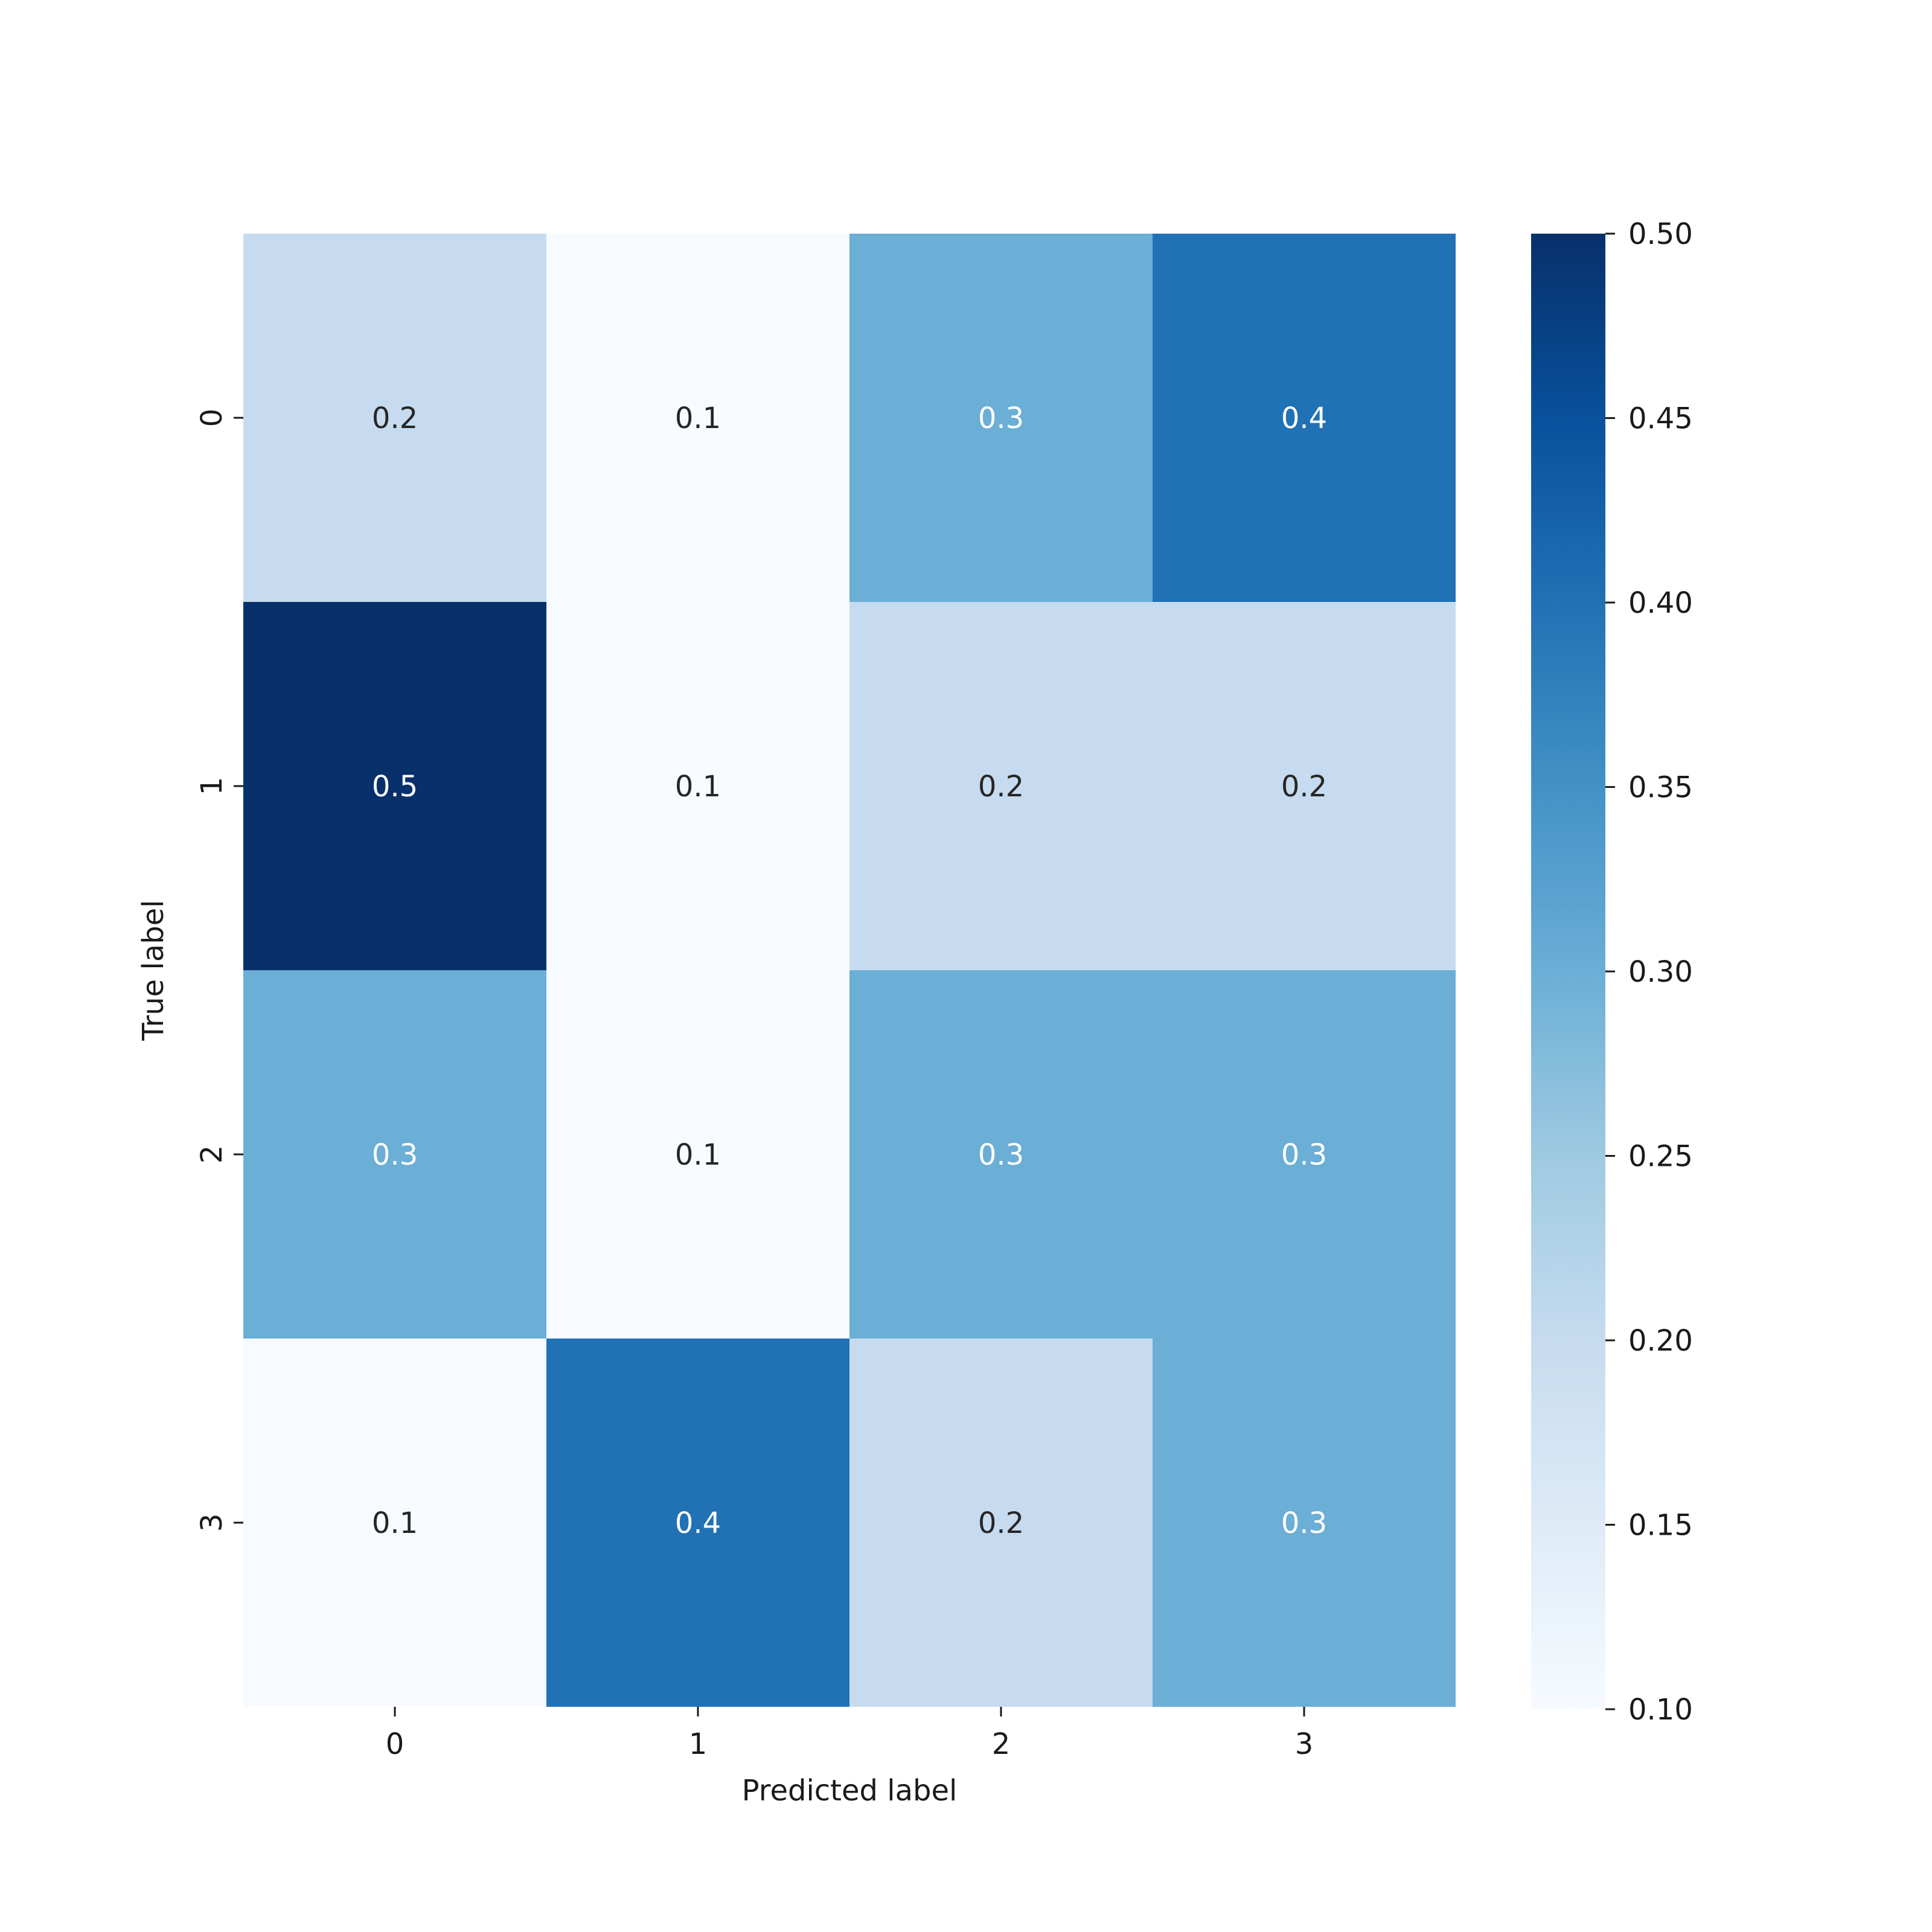 This screenshot has height=1932, width=1932. I want to click on heatmap-cell-r3-c0, so click(394, 1523).